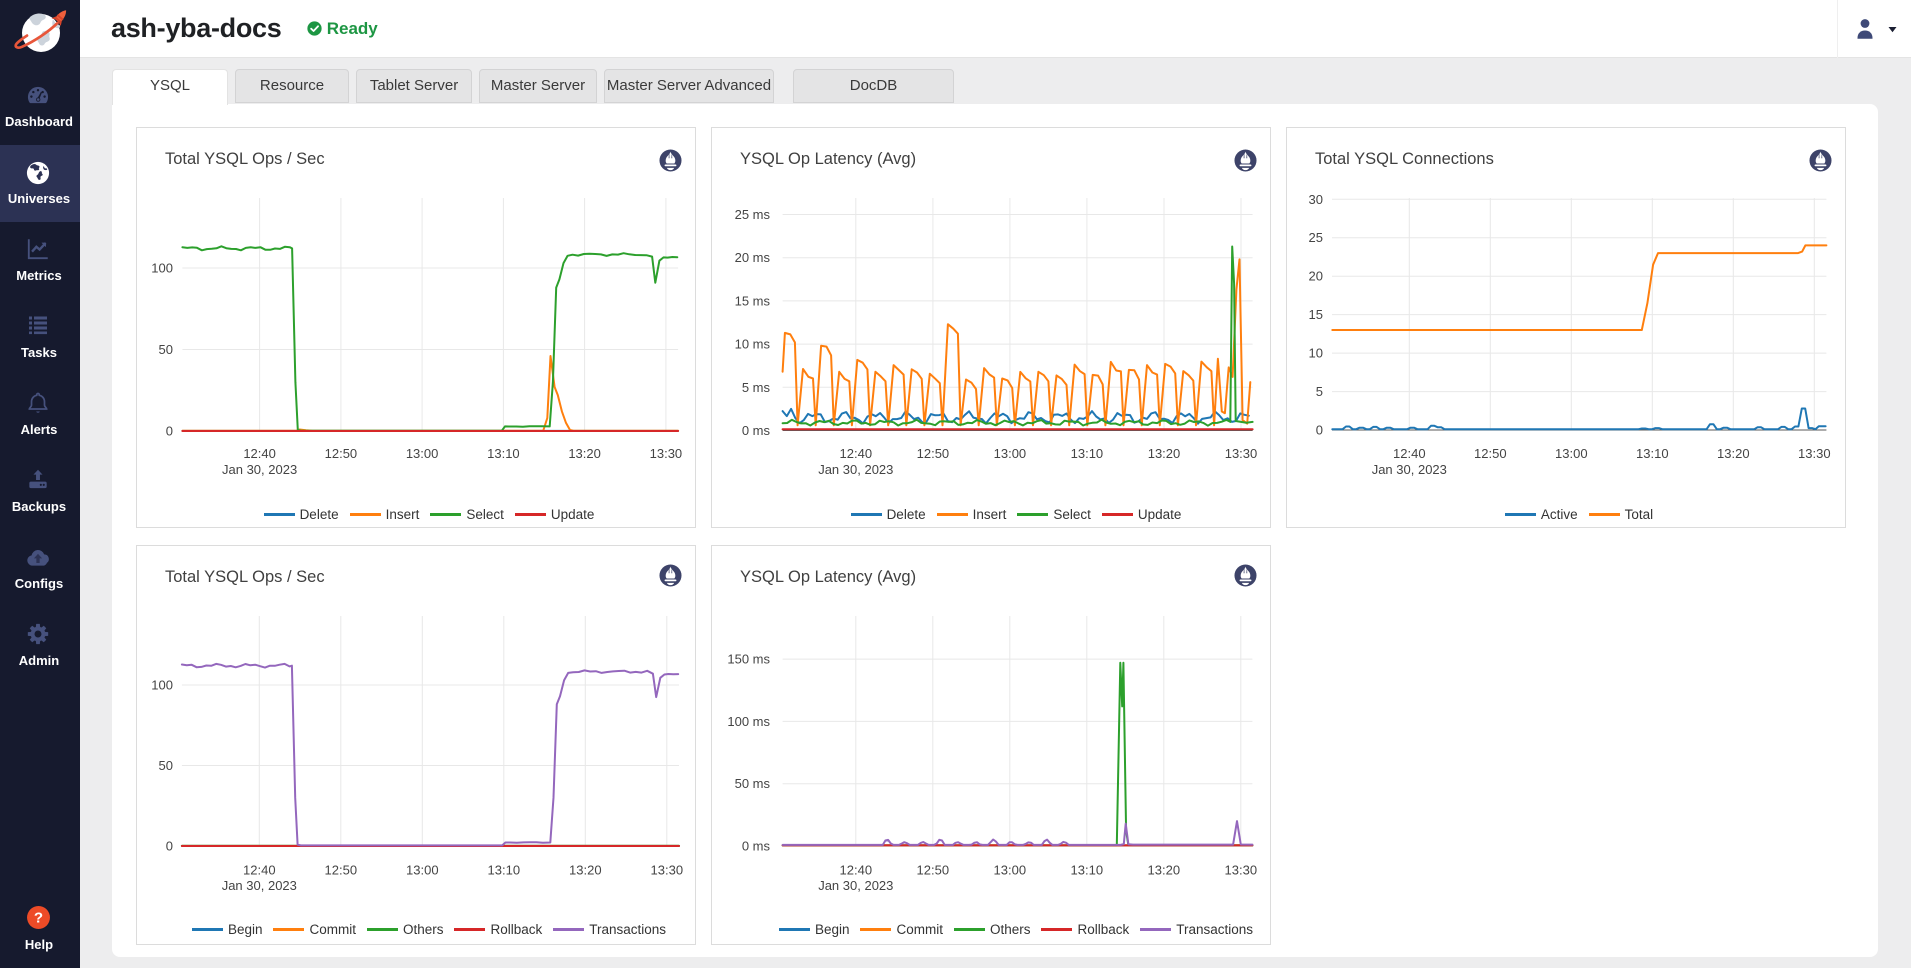  Describe the element at coordinates (756, 387) in the screenshot. I see `svg-text: 5 ms` at that location.